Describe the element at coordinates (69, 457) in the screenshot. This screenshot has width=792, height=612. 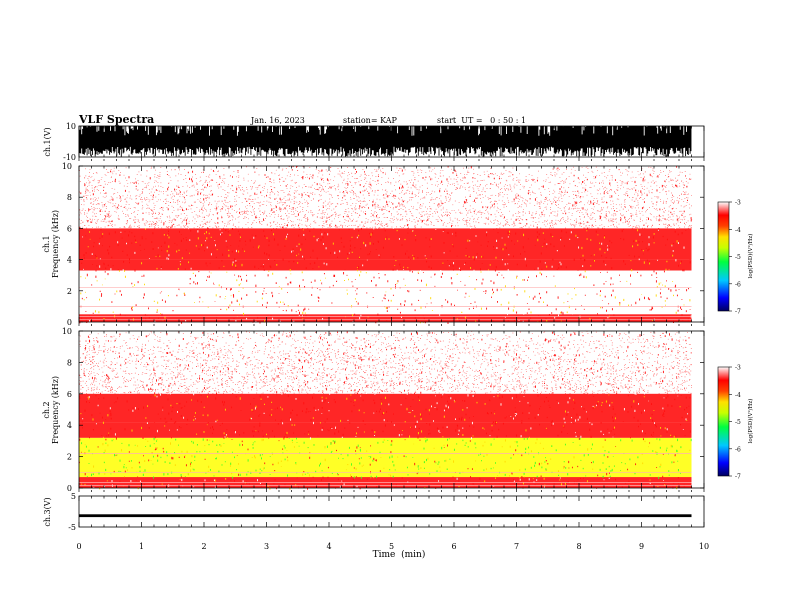
I see `ch2-spectrogram-y-tick-label: 2` at that location.